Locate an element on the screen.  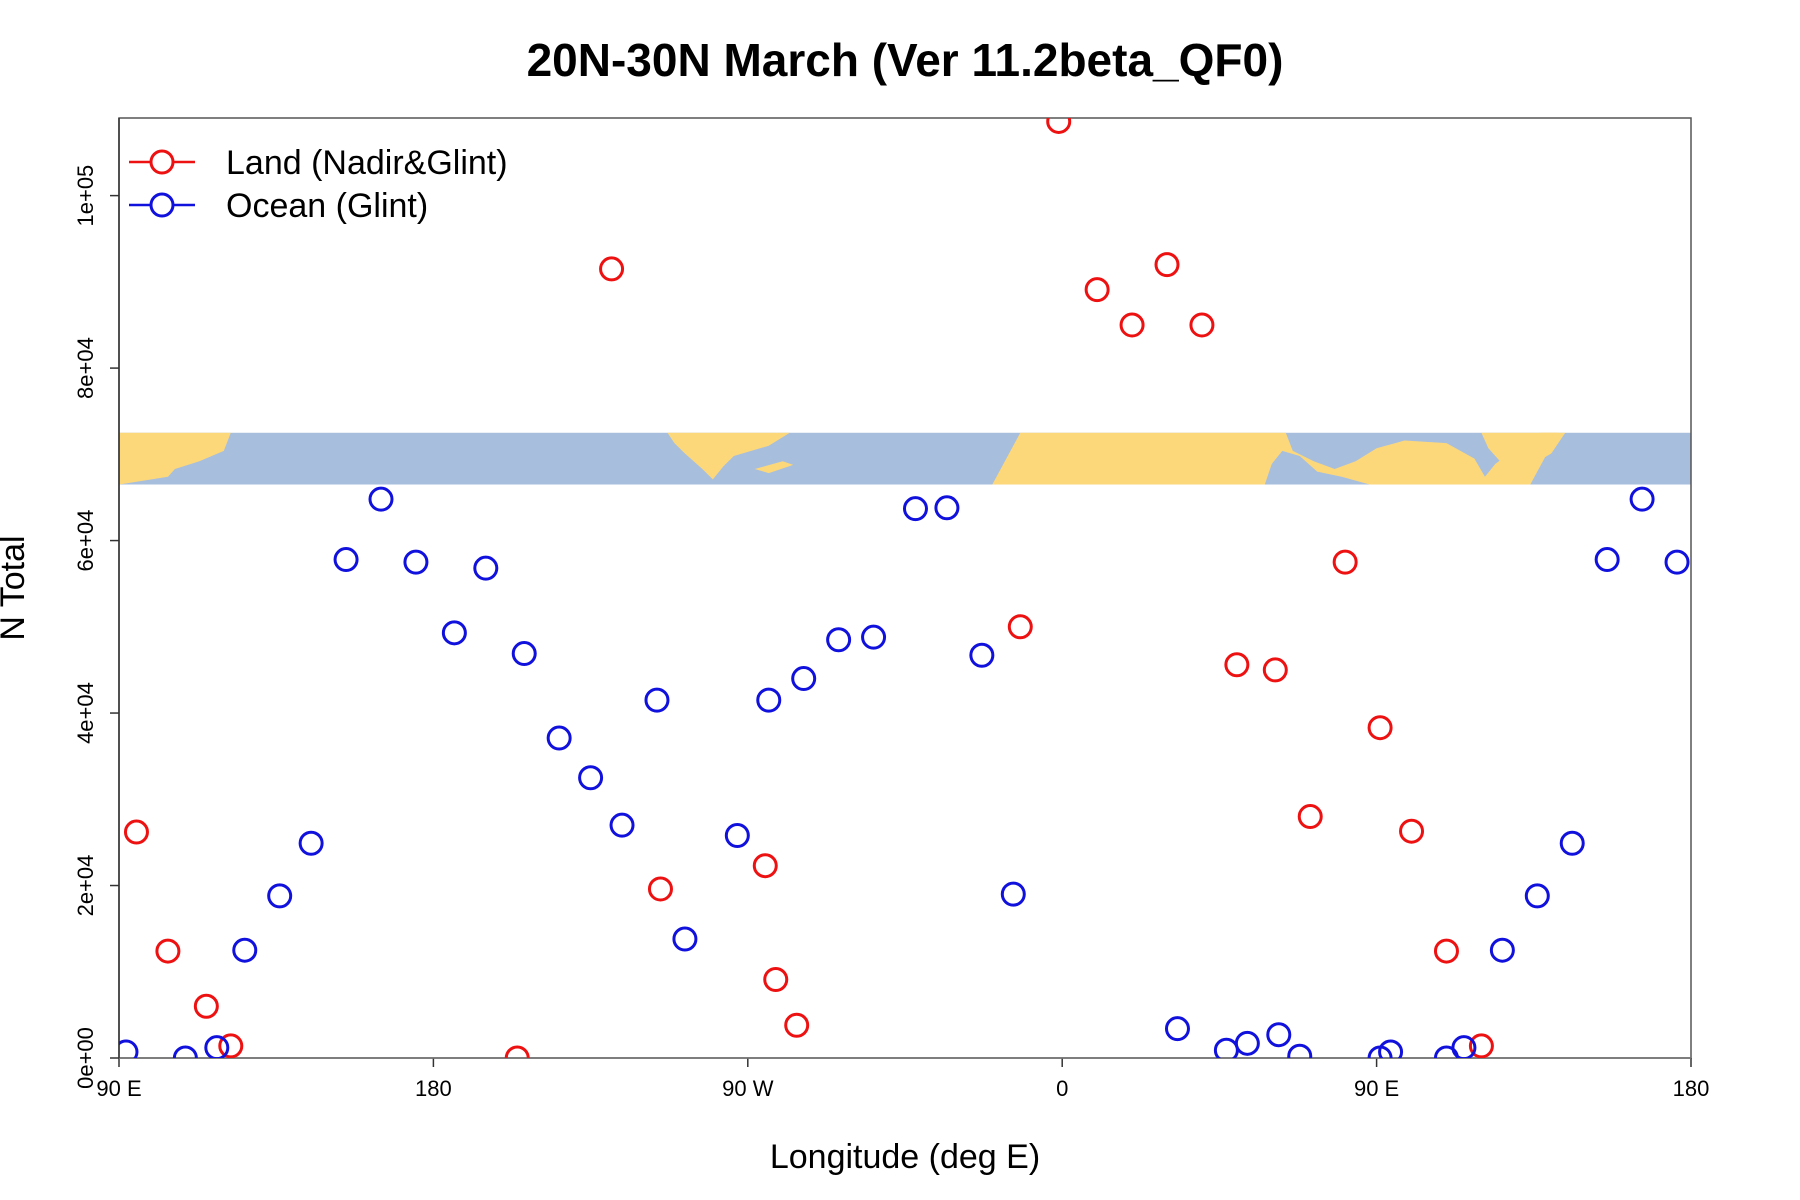
x-axis-label: Longitude (deg E) is located at coordinates (905, 1157).